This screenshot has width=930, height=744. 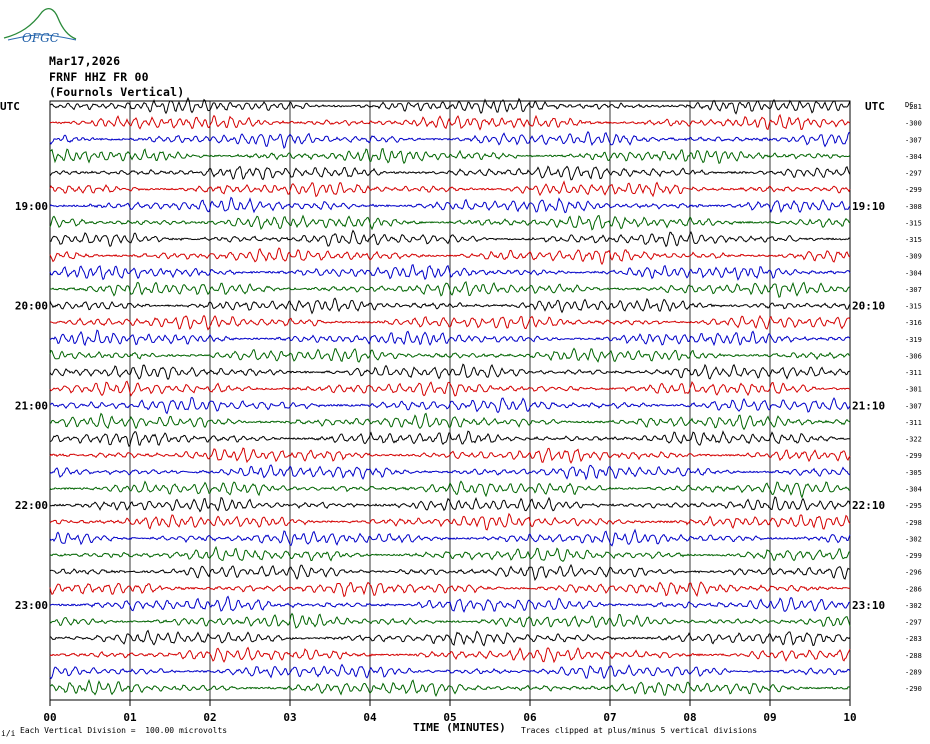 I want to click on dc-label: DC, so click(x=909, y=105).